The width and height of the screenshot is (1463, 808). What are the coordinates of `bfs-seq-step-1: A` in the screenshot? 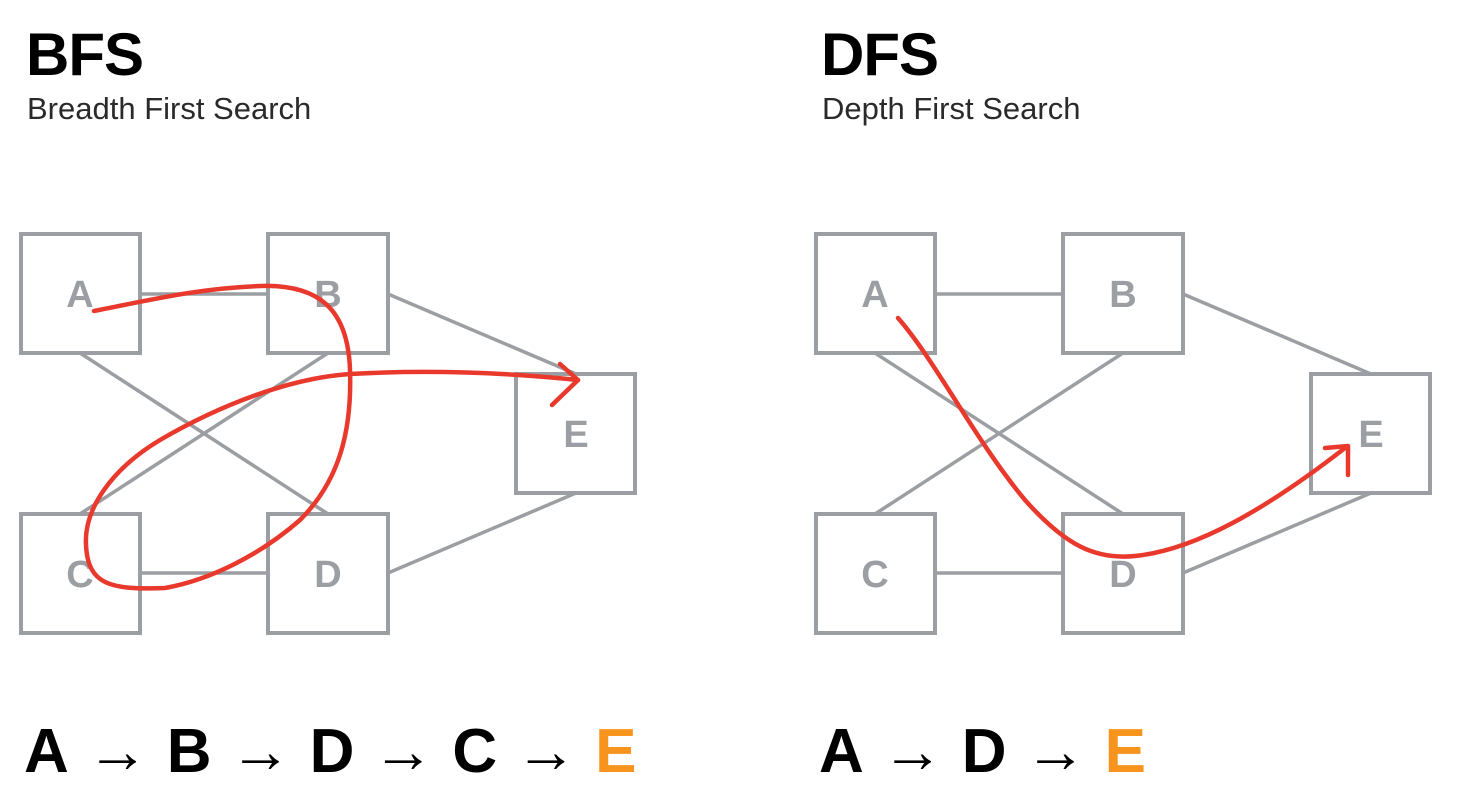 It's located at (46, 751).